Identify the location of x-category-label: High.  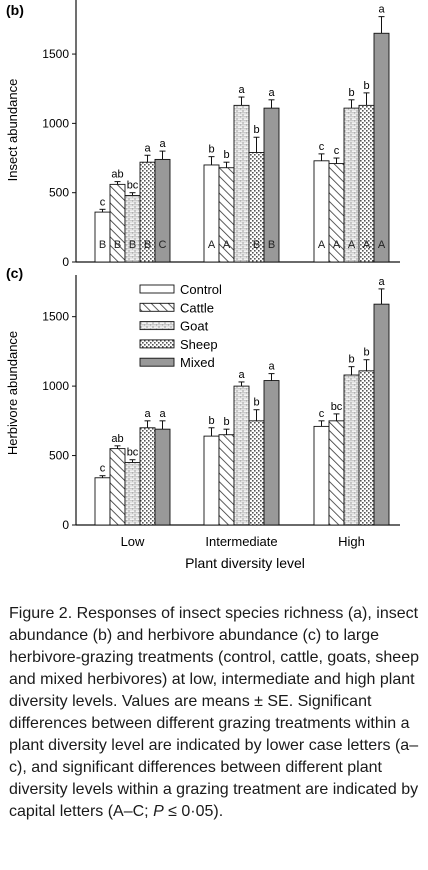
(351, 541).